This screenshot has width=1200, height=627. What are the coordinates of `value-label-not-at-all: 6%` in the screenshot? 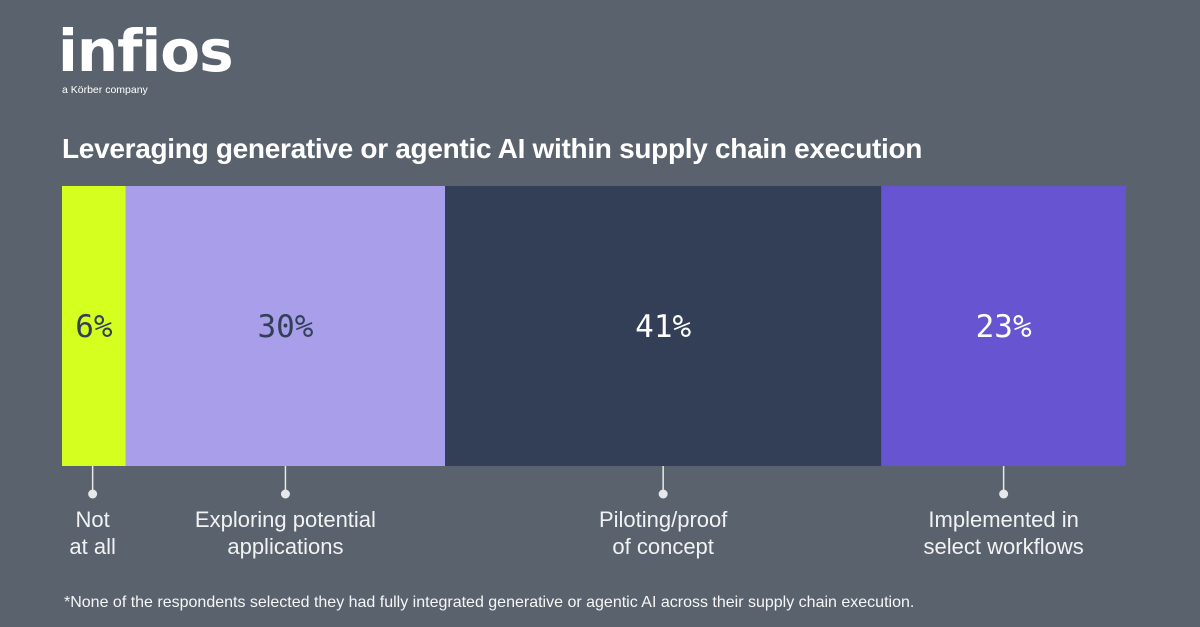 It's located at (94, 327).